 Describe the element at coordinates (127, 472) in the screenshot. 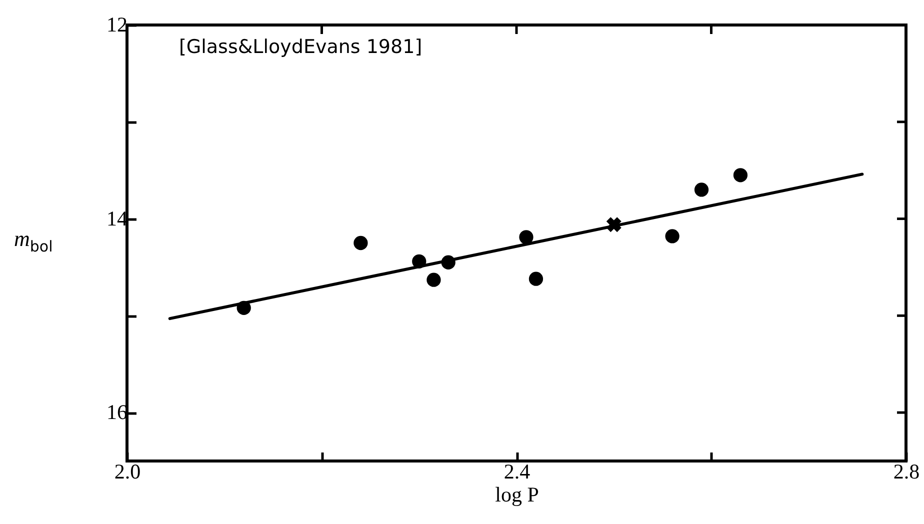

I see `x-tick-label: 2.0` at that location.